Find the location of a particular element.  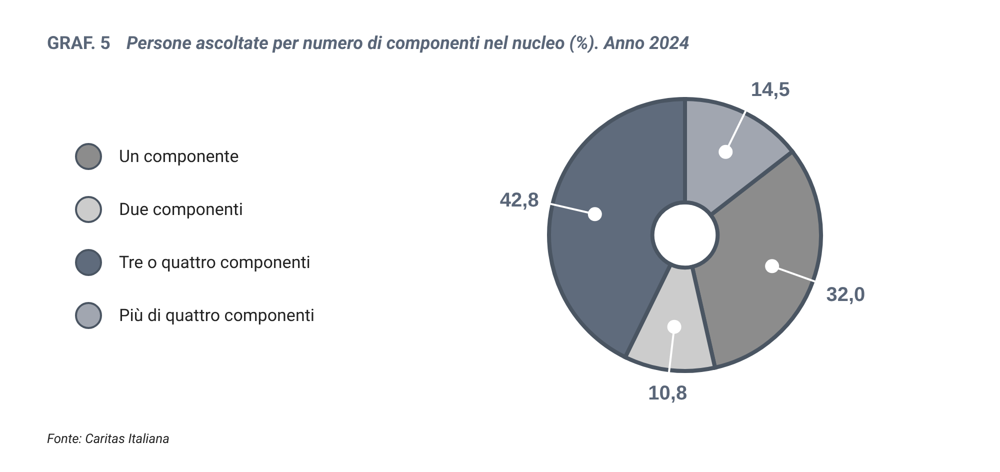

data-label: 10,8 is located at coordinates (668, 393).